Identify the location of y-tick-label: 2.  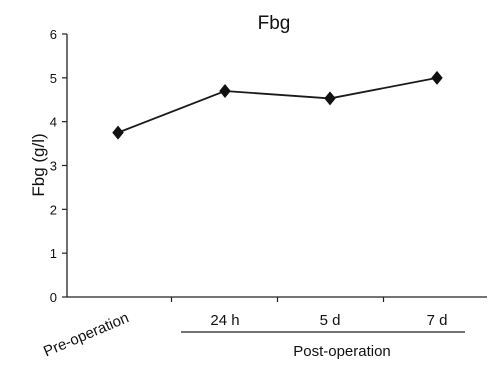
(53, 209).